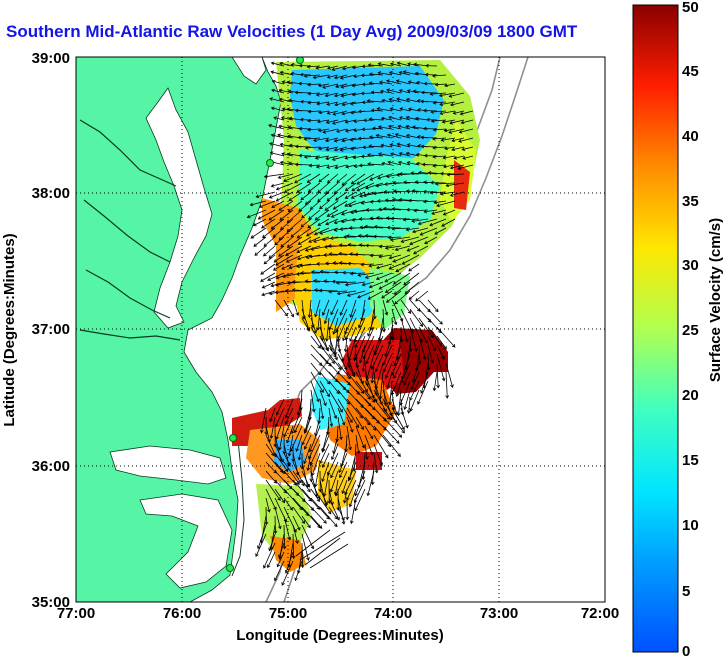 The width and height of the screenshot is (724, 659). Describe the element at coordinates (690, 395) in the screenshot. I see `colorbar-tick-label: 20` at that location.